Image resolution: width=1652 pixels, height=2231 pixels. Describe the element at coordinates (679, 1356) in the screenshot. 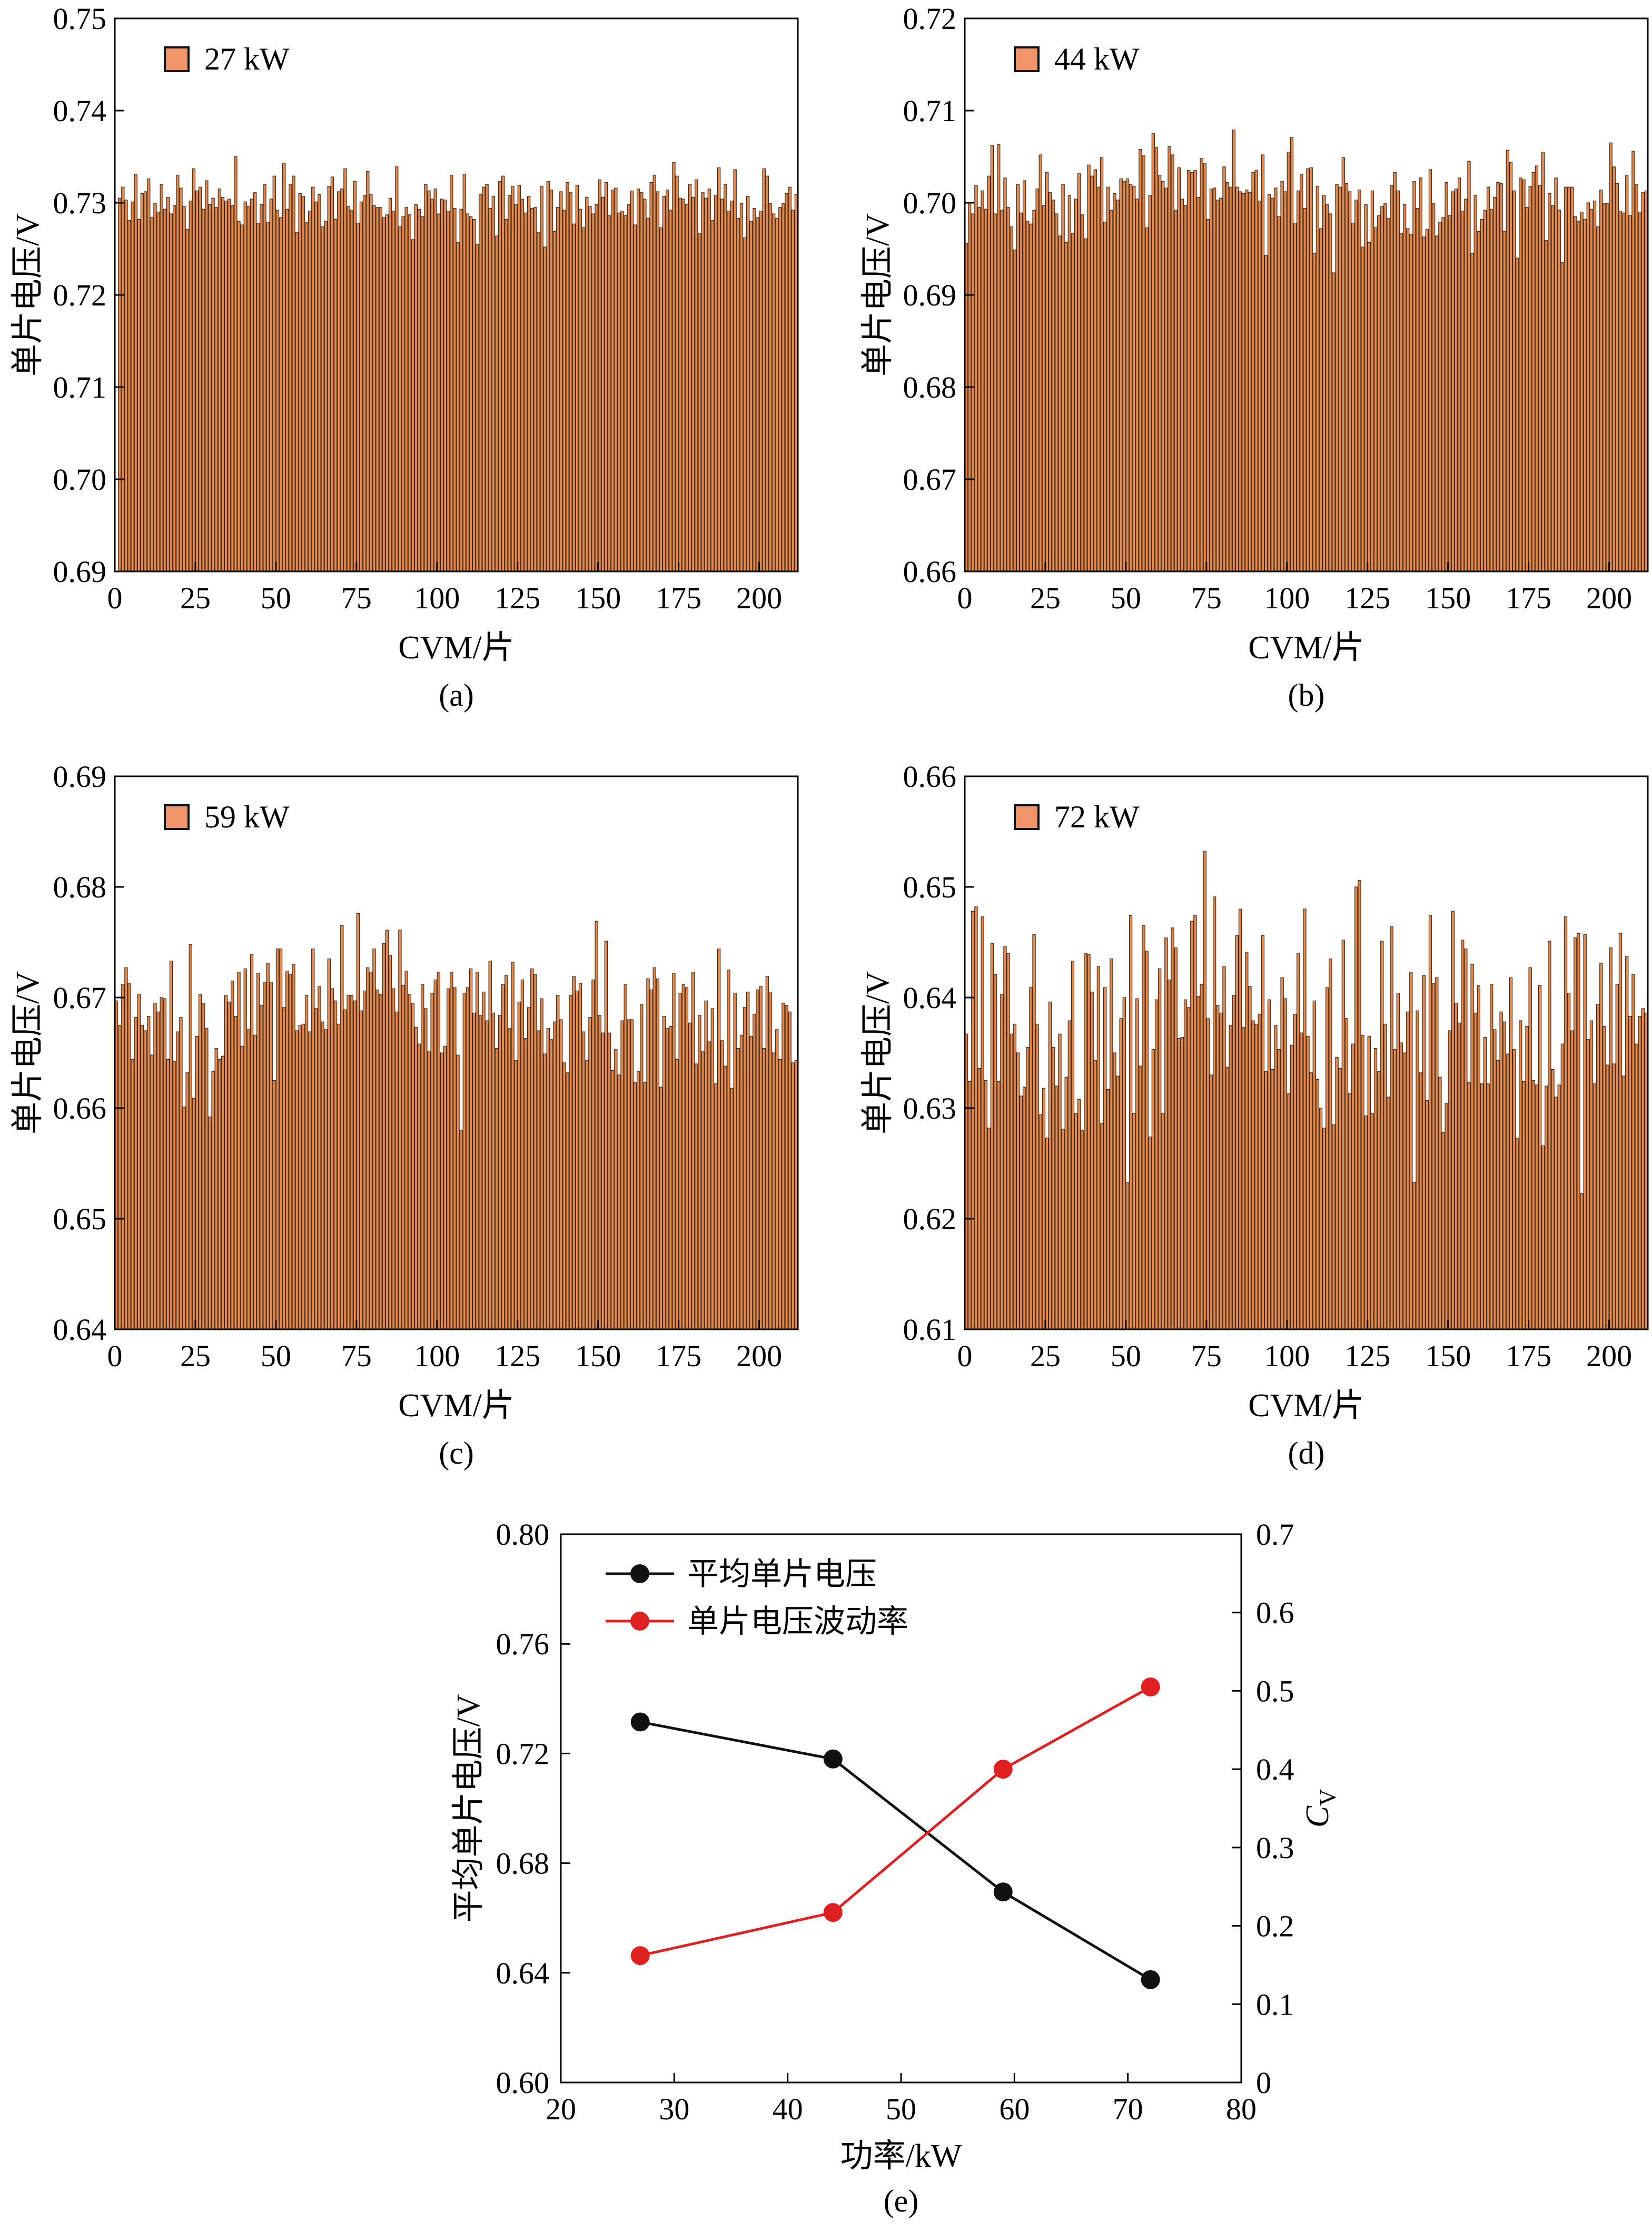

I see `x-tick-label: 175` at that location.